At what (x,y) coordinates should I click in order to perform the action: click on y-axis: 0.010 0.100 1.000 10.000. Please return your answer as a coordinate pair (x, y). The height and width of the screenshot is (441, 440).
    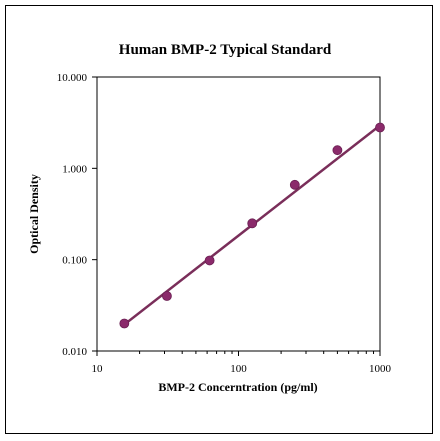
    Looking at the image, I should click on (77, 215).